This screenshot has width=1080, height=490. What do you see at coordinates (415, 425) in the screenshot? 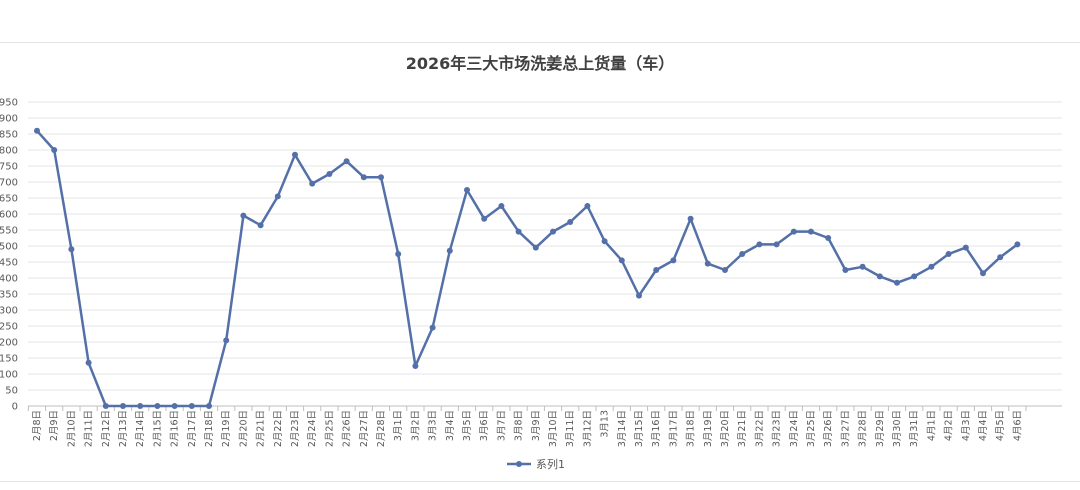
I see `x-tick-label: 3月2日` at bounding box center [415, 425].